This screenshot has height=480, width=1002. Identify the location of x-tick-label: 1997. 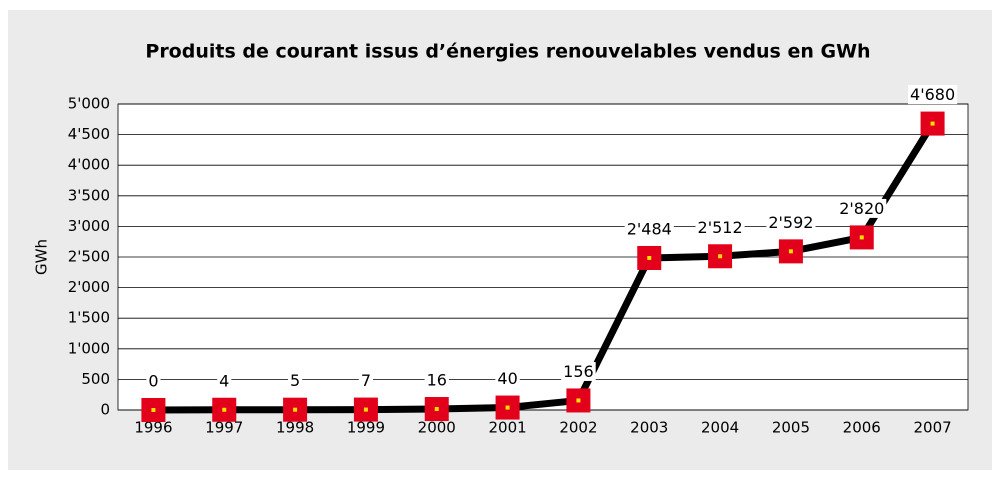
(224, 428).